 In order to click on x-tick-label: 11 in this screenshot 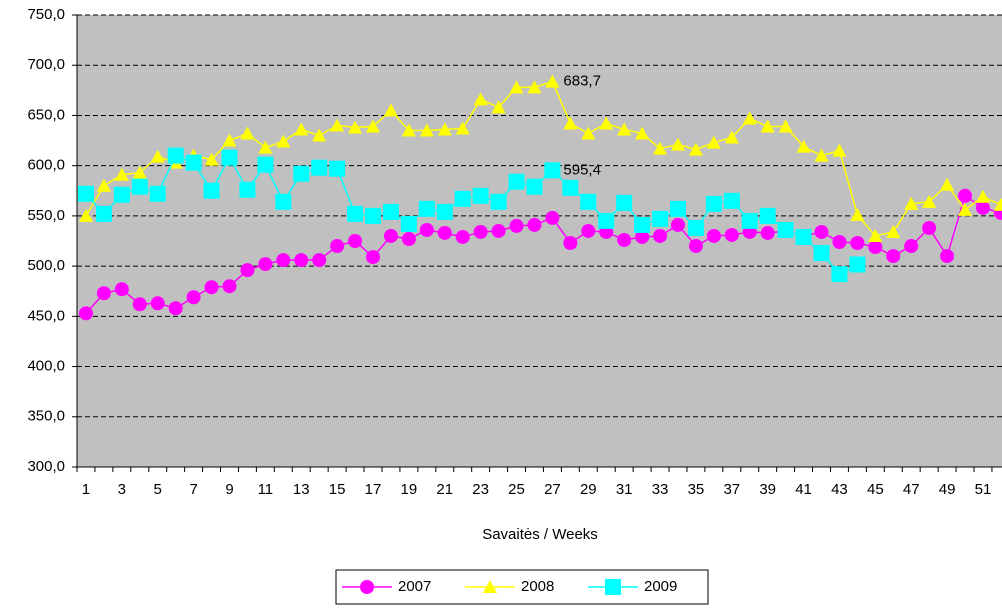, I will do `click(266, 489)`.